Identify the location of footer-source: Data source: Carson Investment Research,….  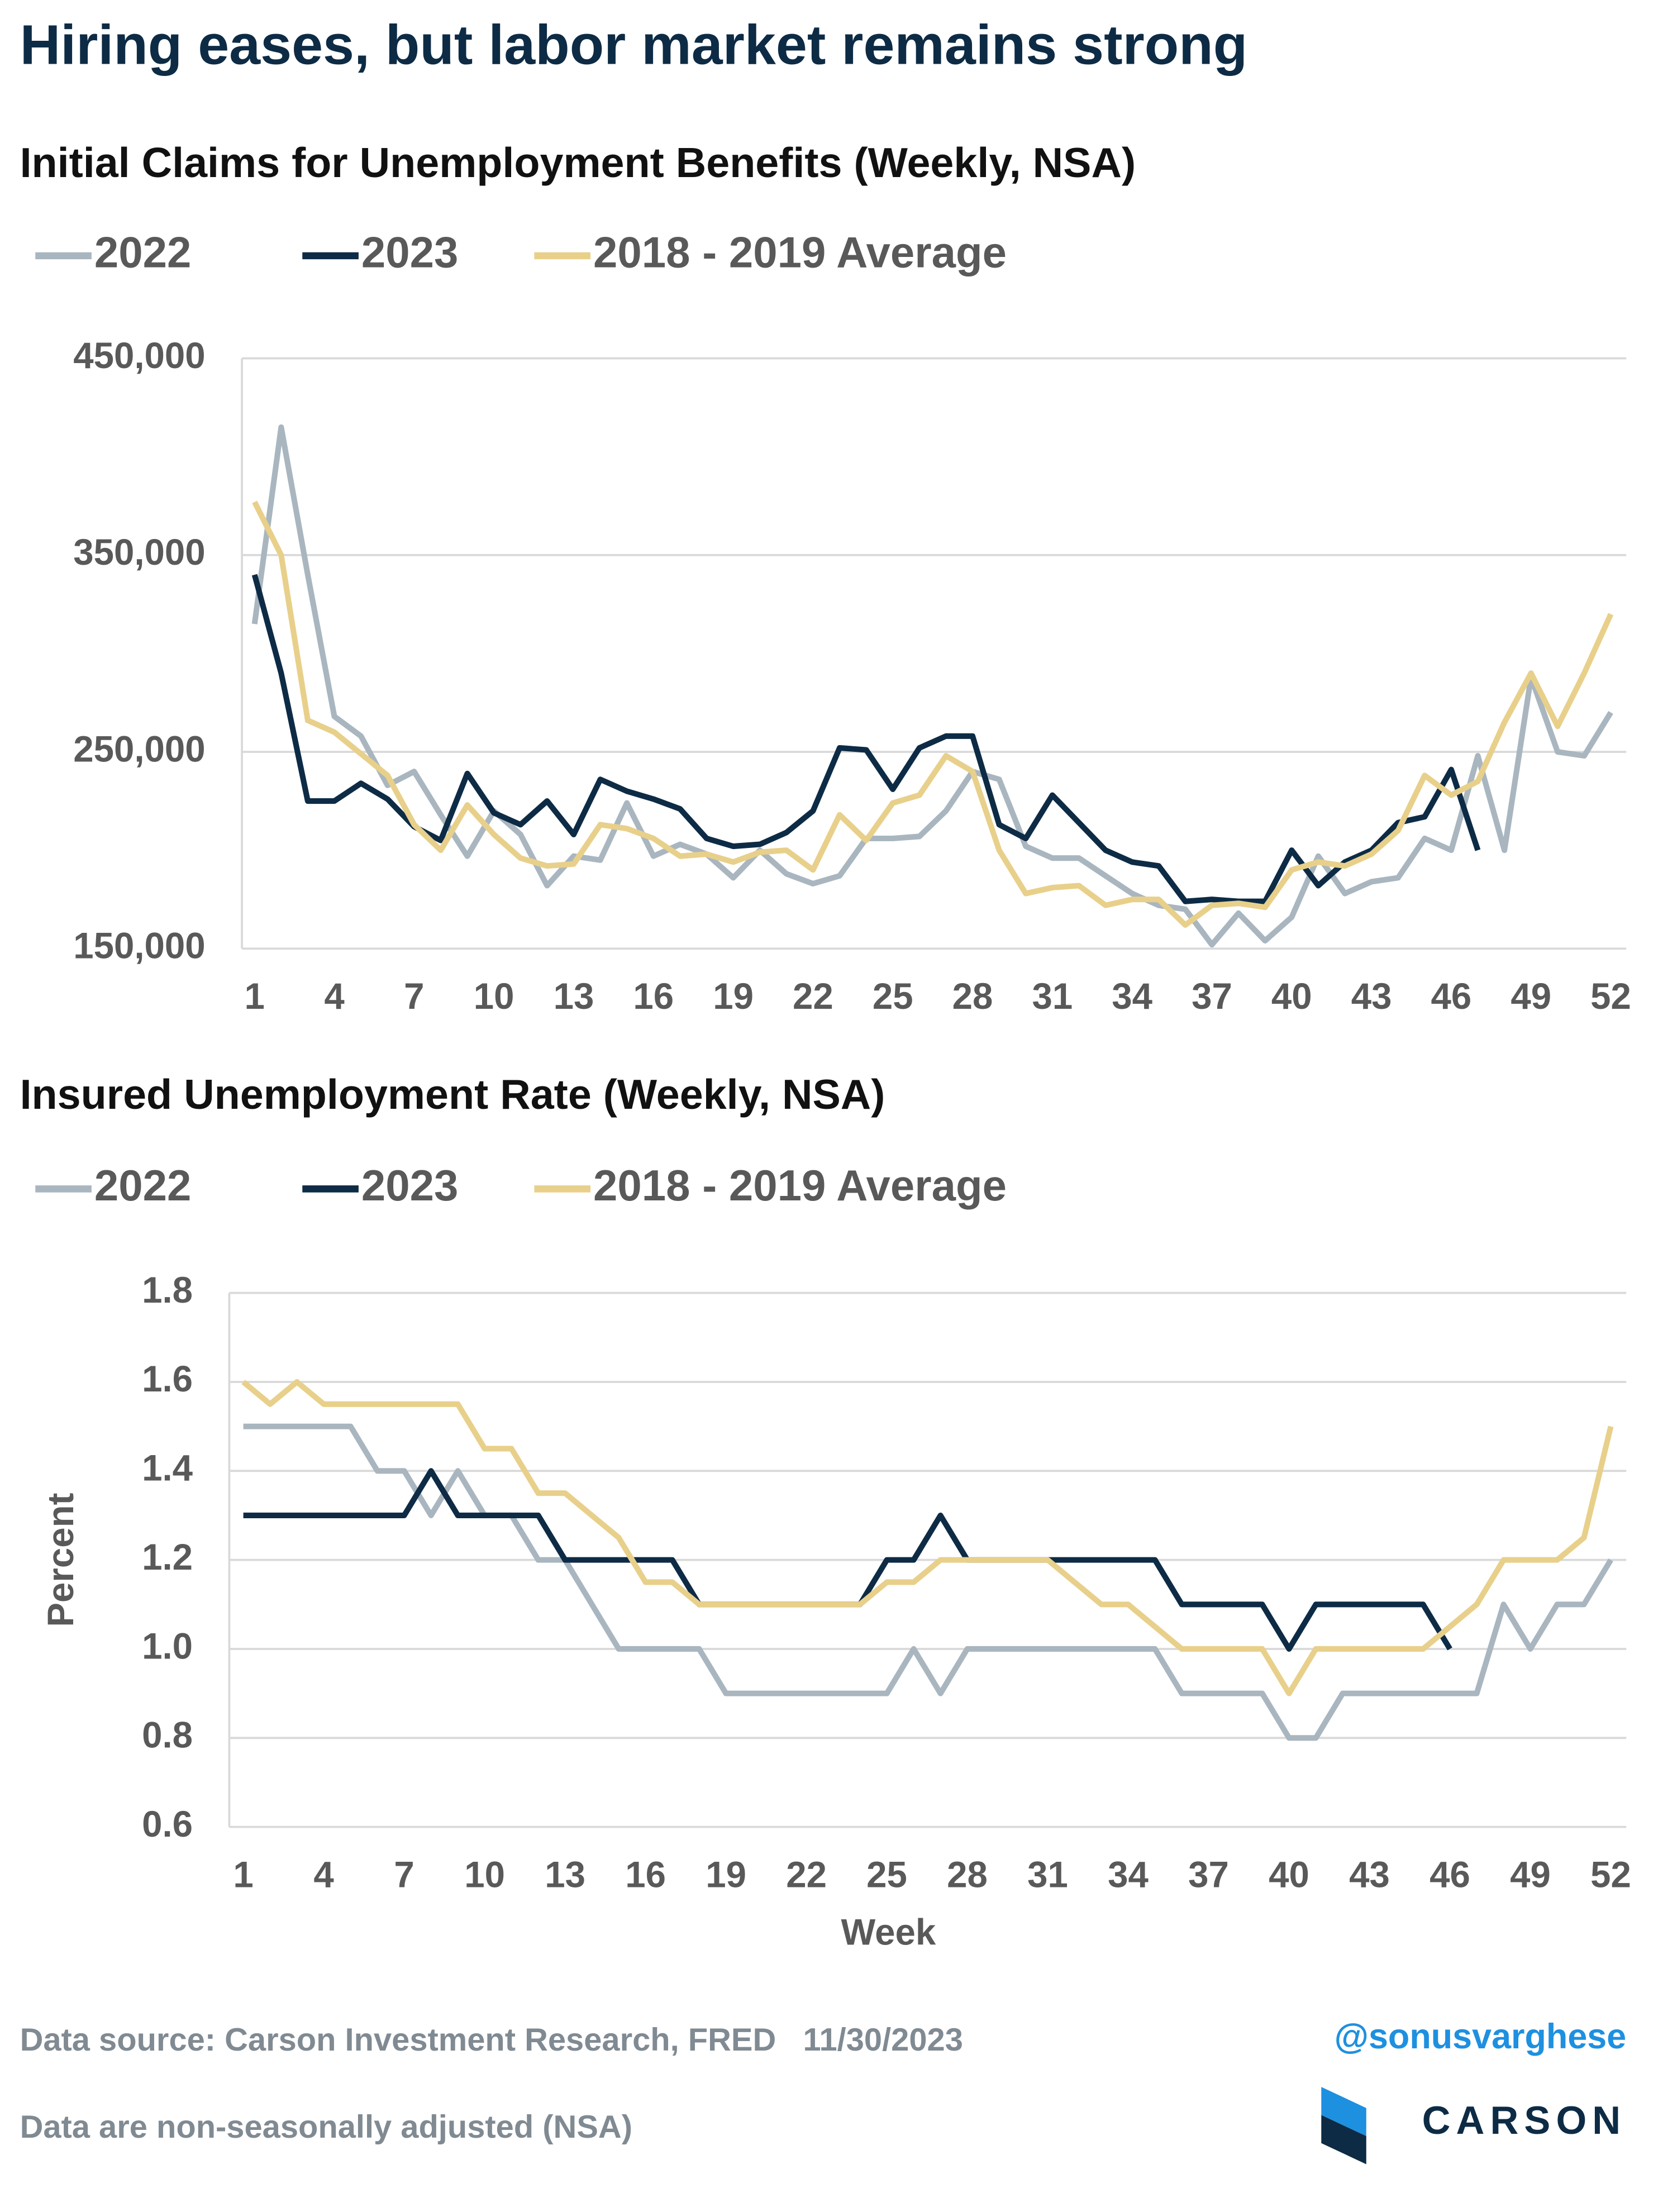
(491, 2040).